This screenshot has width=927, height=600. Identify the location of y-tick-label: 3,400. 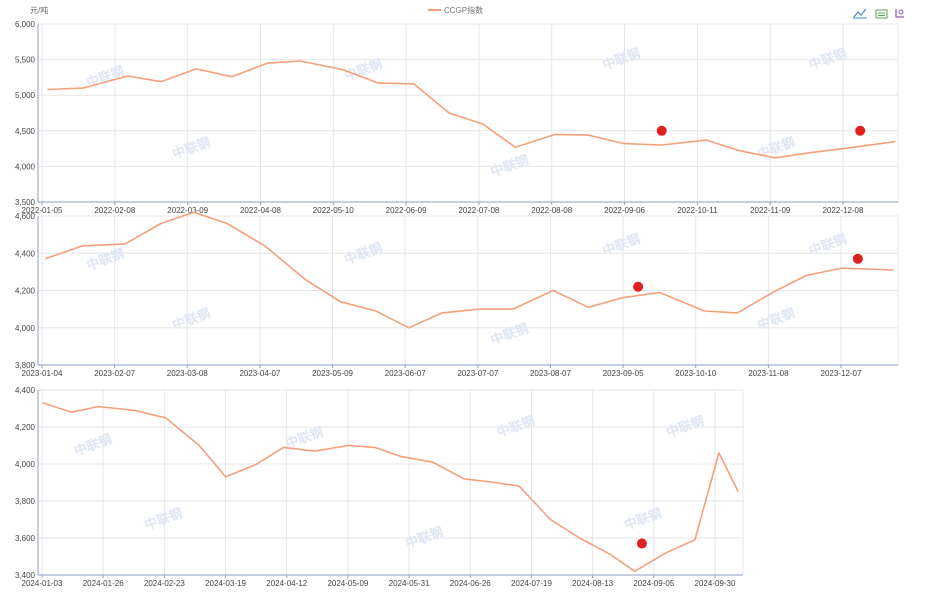
(25, 575).